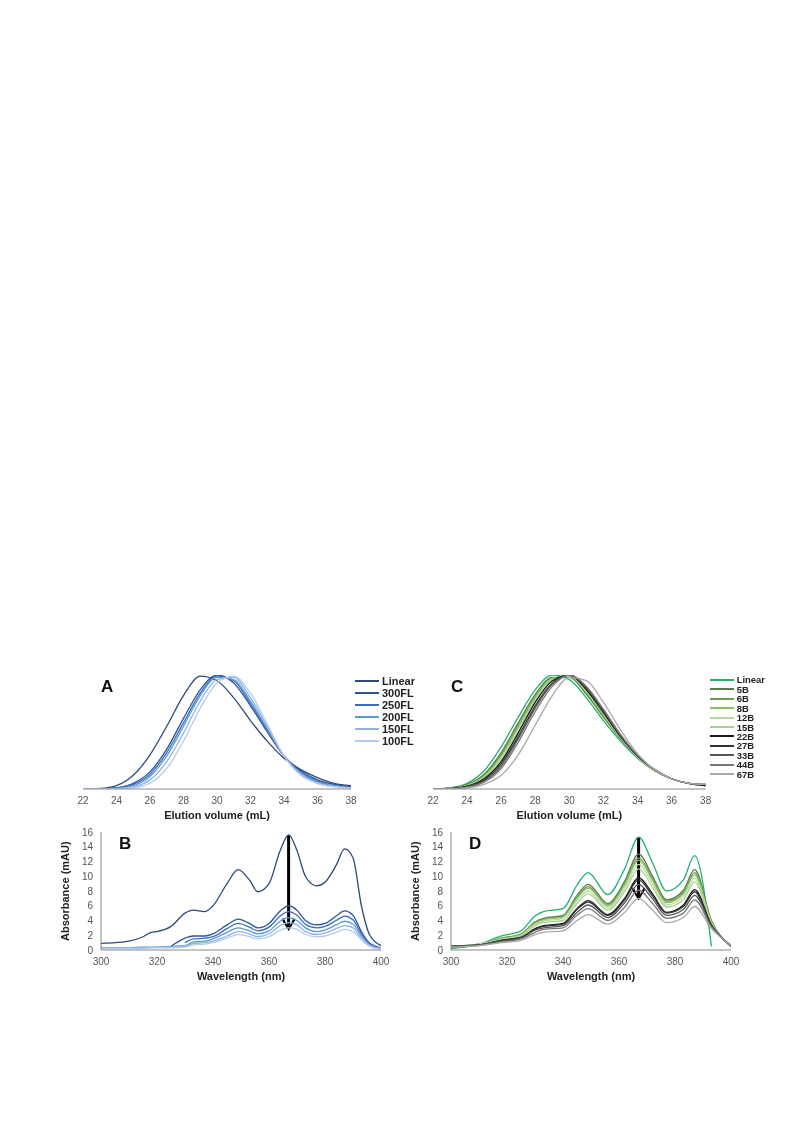 The height and width of the screenshot is (1123, 793). Describe the element at coordinates (745, 736) in the screenshot. I see `legend-label: 22B` at that location.